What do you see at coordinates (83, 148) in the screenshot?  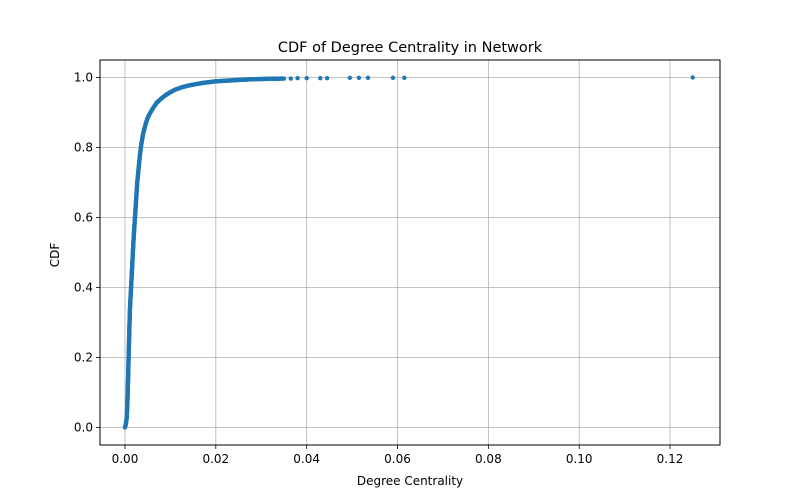 I see `y-tick-label: 0.8` at bounding box center [83, 148].